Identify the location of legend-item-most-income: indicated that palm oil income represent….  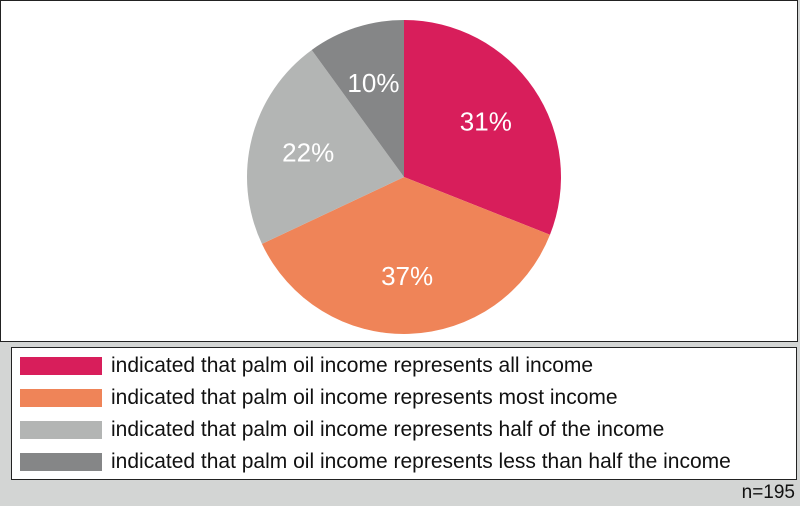
(319, 398).